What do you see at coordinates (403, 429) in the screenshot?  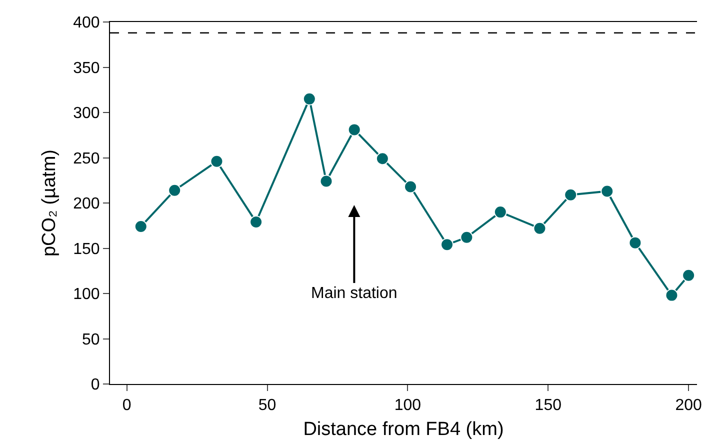 I see `x-axis-title: Distance from FB4 (km)` at bounding box center [403, 429].